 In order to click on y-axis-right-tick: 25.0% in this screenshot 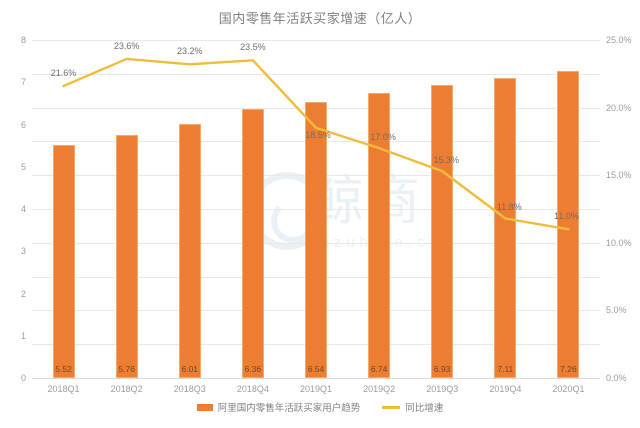, I will do `click(619, 40)`.